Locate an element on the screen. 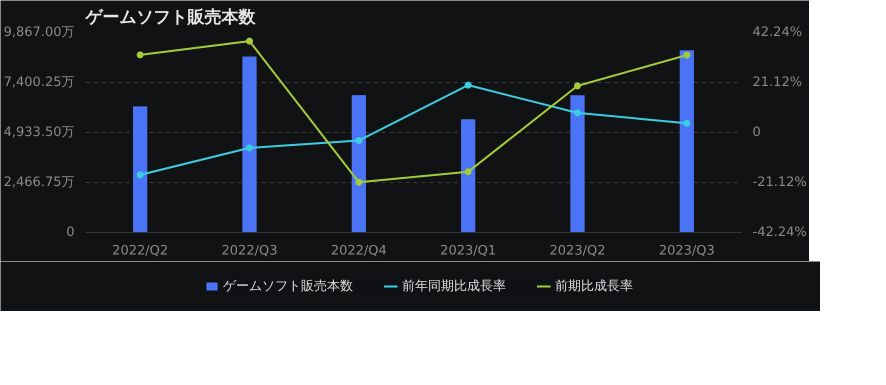 The height and width of the screenshot is (385, 886). x-tick-label: 2022/Q2 is located at coordinates (140, 251).